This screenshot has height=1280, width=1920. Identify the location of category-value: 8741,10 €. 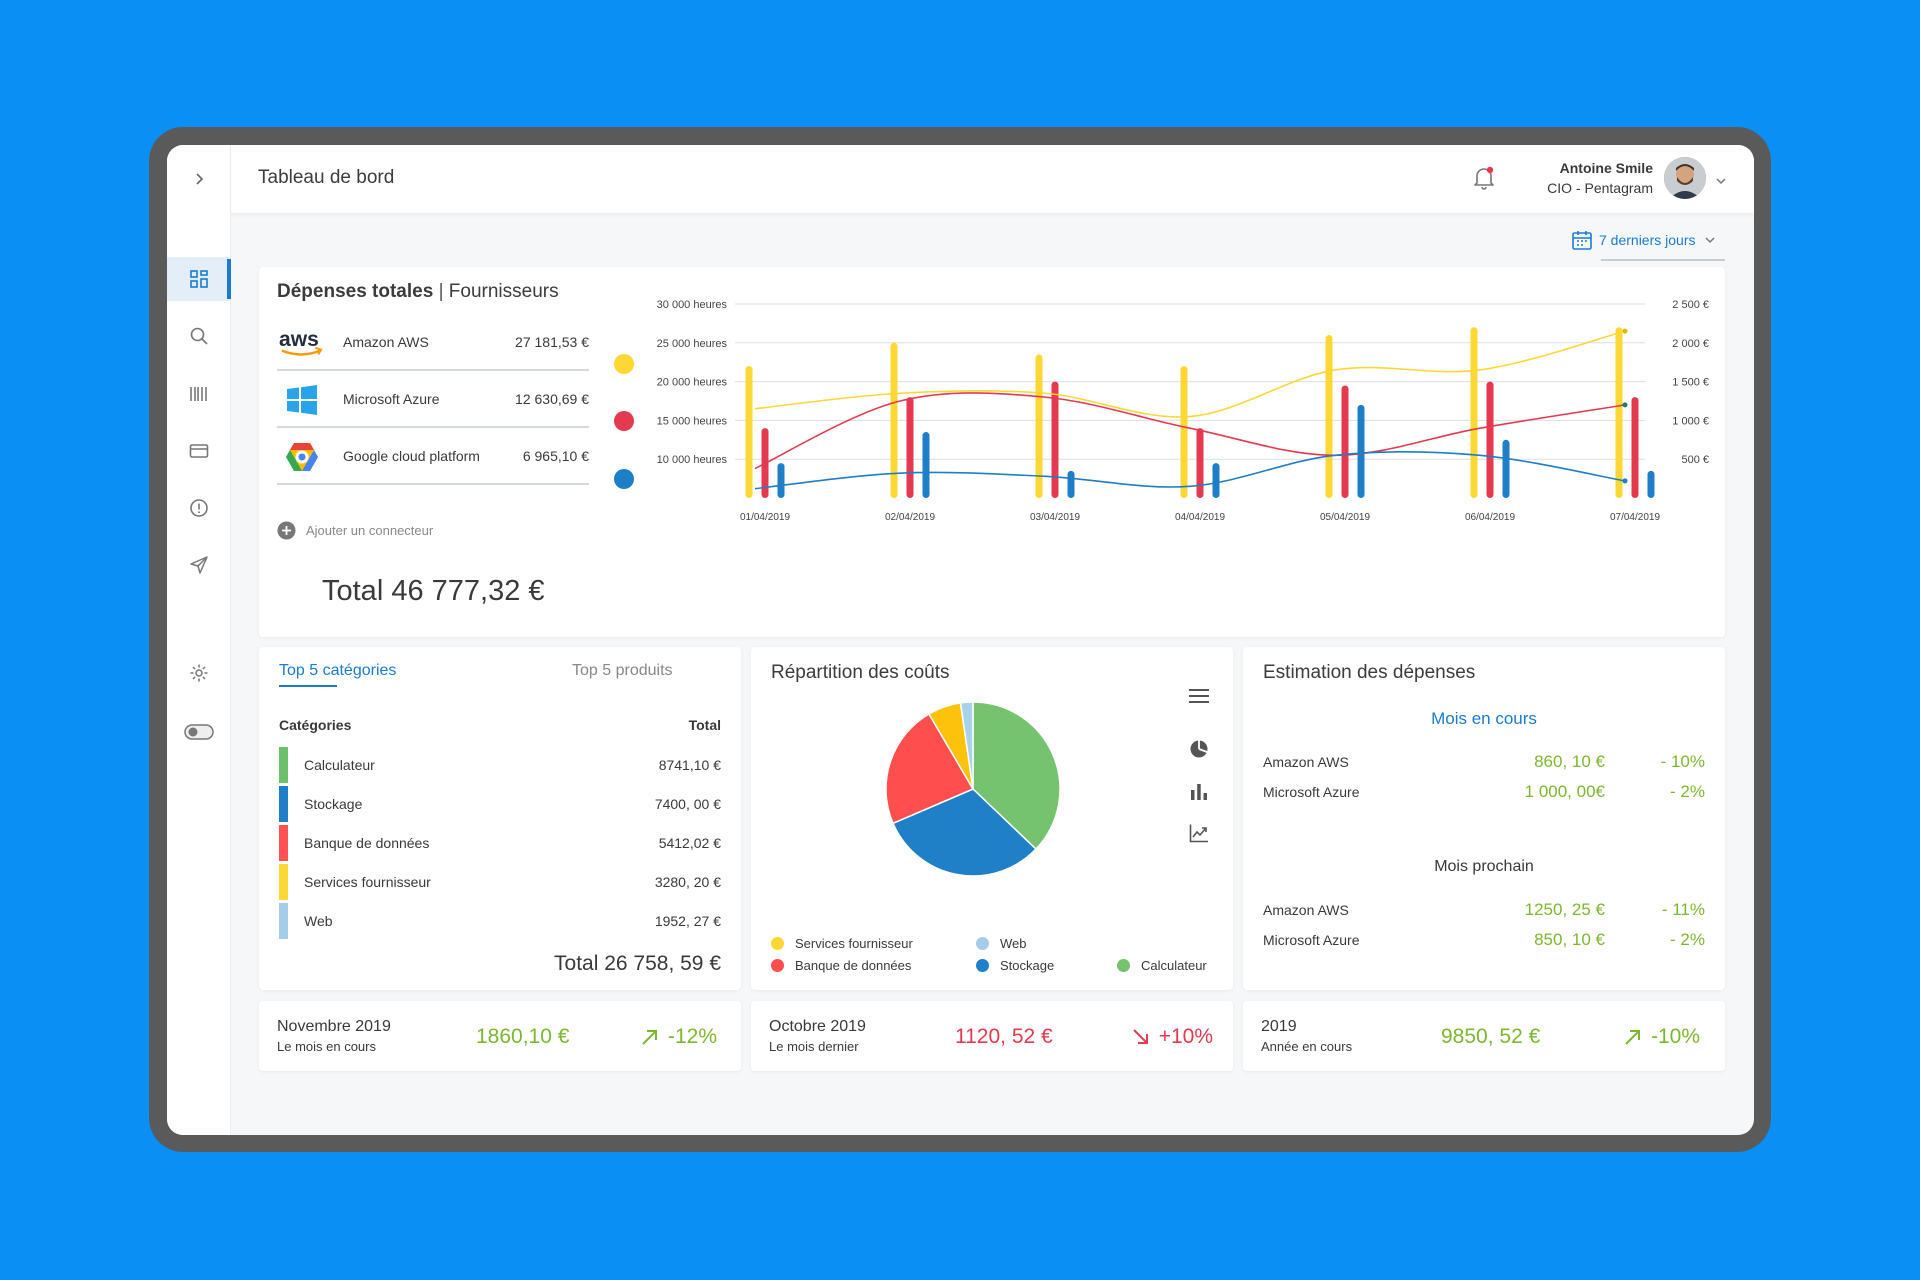
(689, 765).